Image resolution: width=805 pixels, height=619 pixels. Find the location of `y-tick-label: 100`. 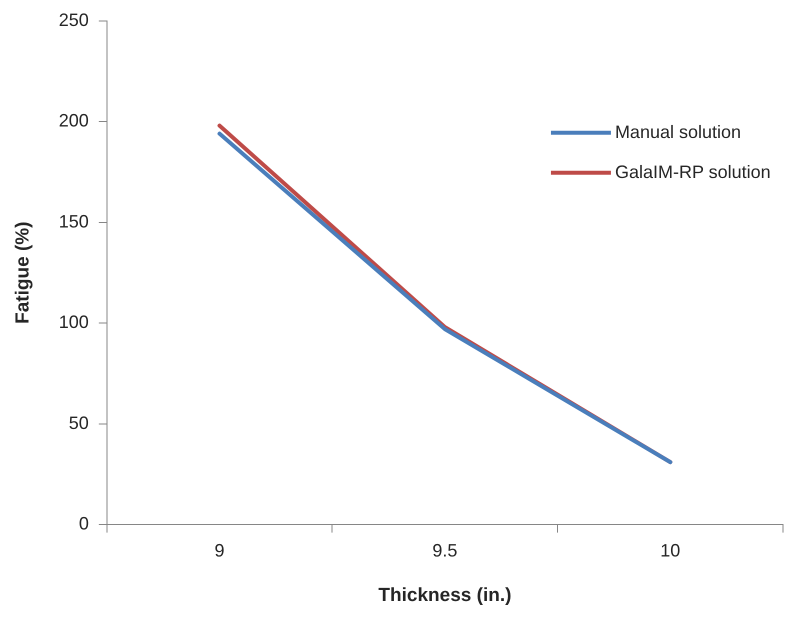

y-tick-label: 100 is located at coordinates (73, 322).